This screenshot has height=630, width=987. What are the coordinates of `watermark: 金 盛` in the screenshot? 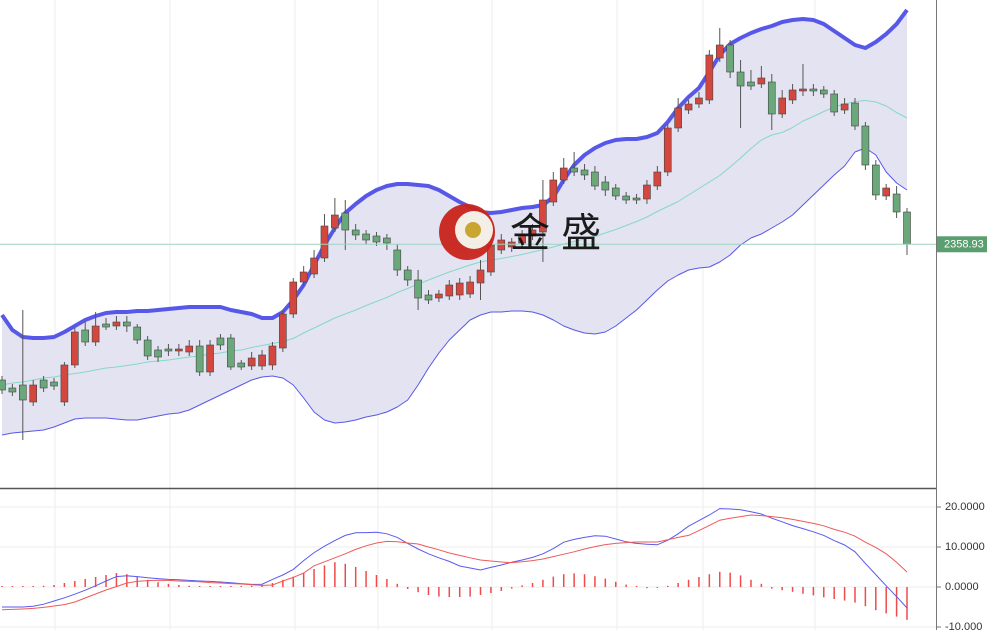 It's located at (520, 232).